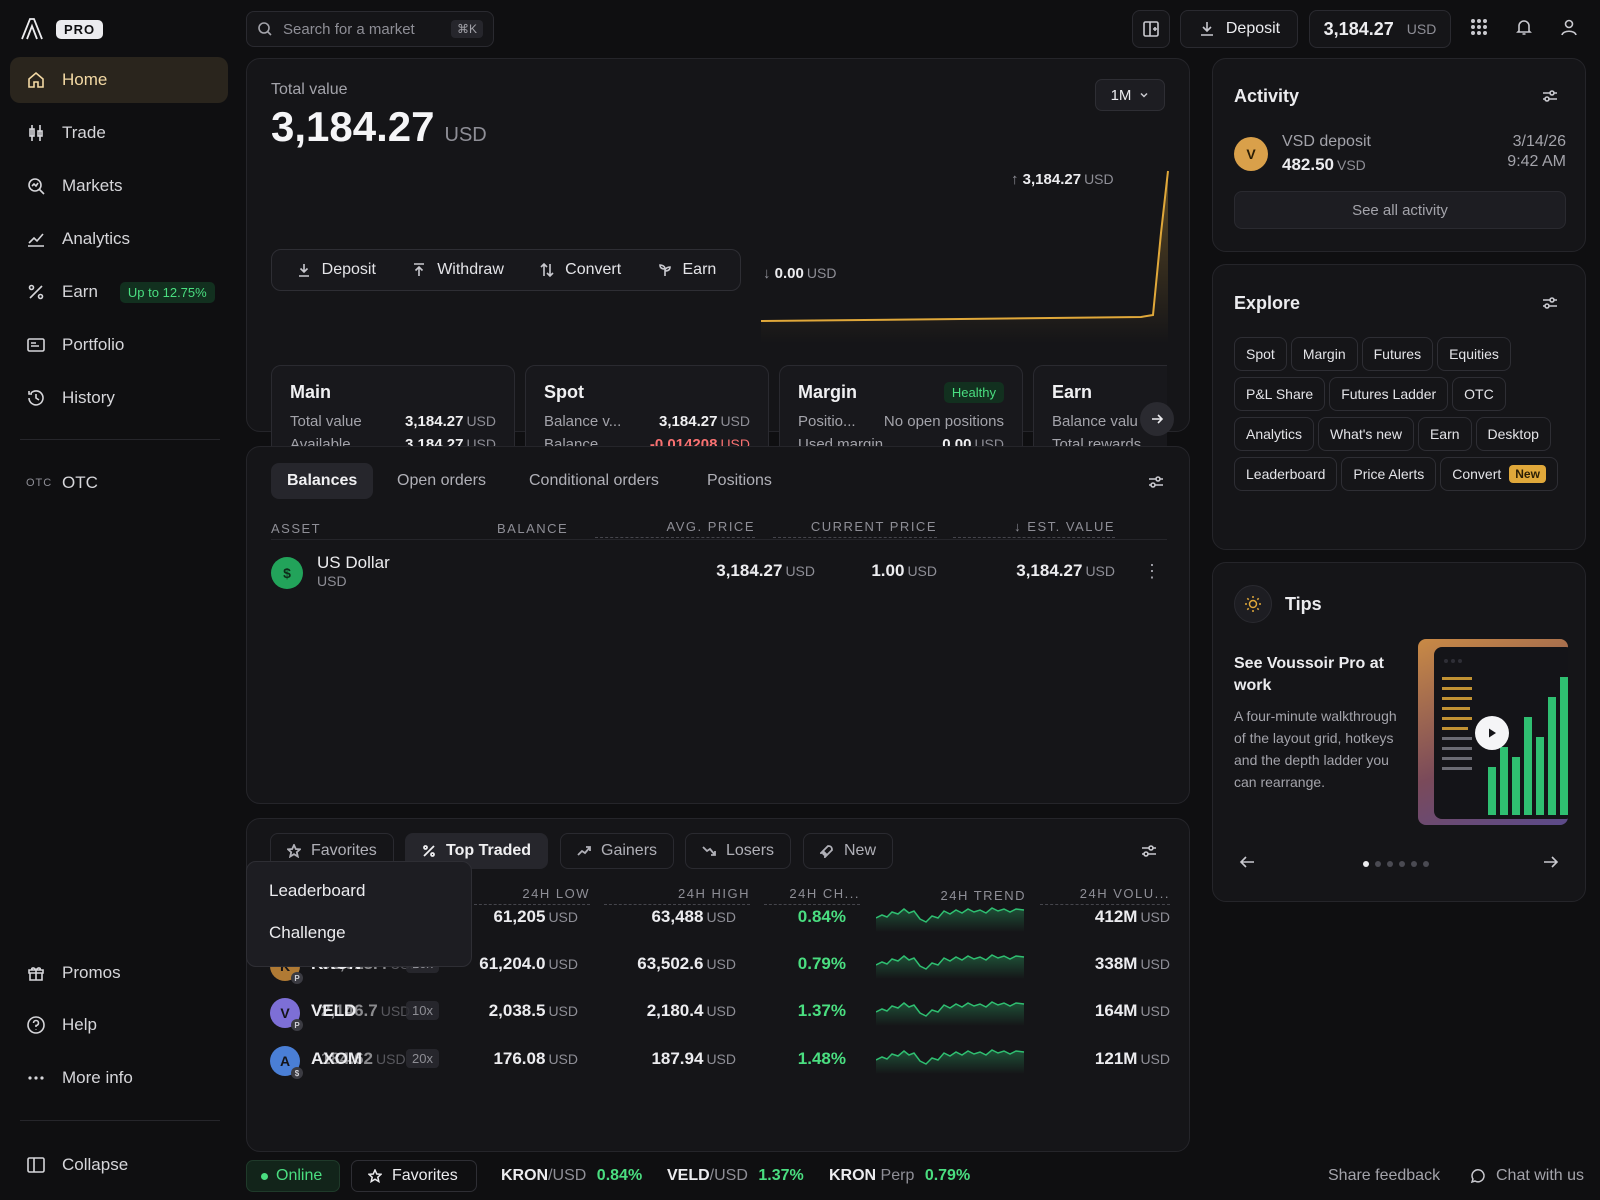  Describe the element at coordinates (1130, 95) in the screenshot. I see `range-select: 1M` at that location.